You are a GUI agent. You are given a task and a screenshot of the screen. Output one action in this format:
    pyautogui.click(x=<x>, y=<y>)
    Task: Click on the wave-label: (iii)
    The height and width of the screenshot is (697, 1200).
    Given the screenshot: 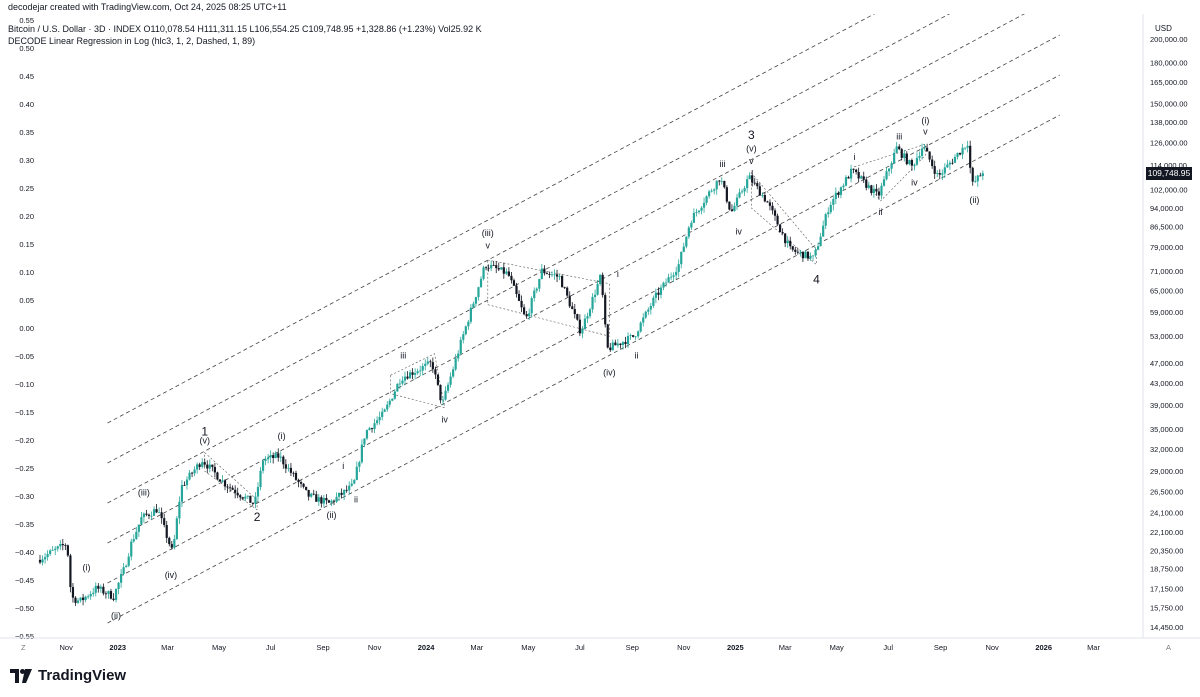 What is the action you would take?
    pyautogui.click(x=144, y=493)
    